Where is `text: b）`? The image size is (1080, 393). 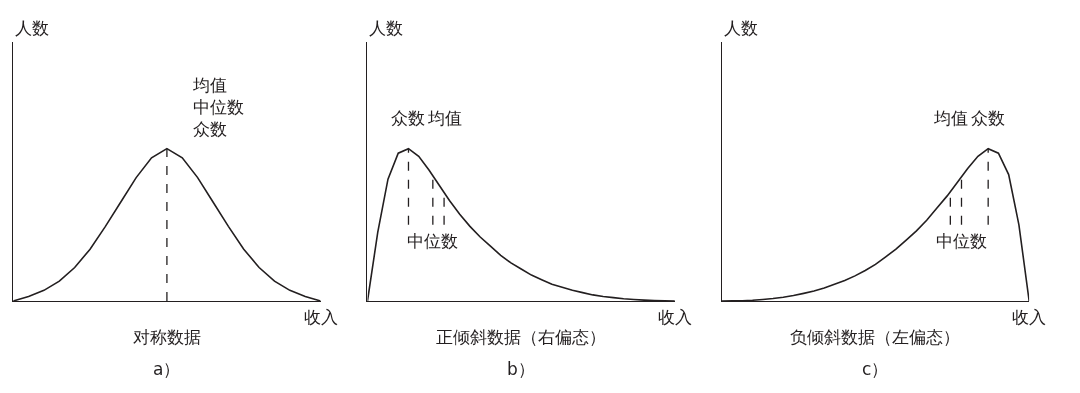 text: b） is located at coordinates (521, 369).